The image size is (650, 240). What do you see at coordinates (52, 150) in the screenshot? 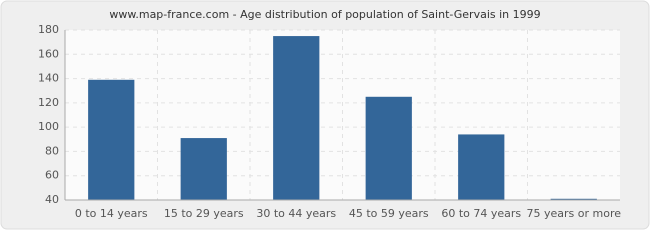
I see `y-tick-label: 80` at bounding box center [52, 150].